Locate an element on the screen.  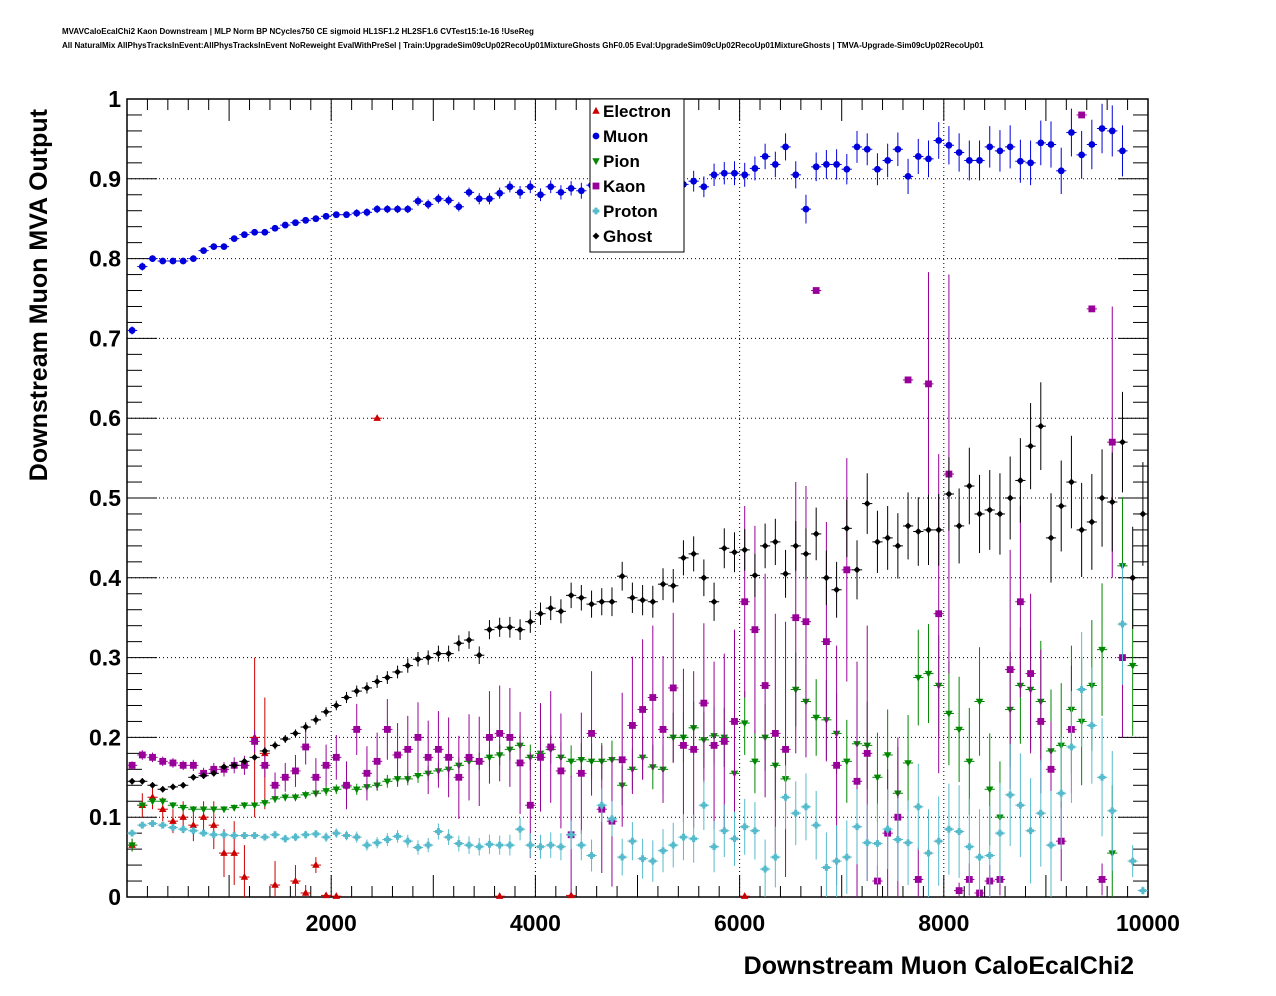
x-tick-label: 4000 is located at coordinates (535, 923).